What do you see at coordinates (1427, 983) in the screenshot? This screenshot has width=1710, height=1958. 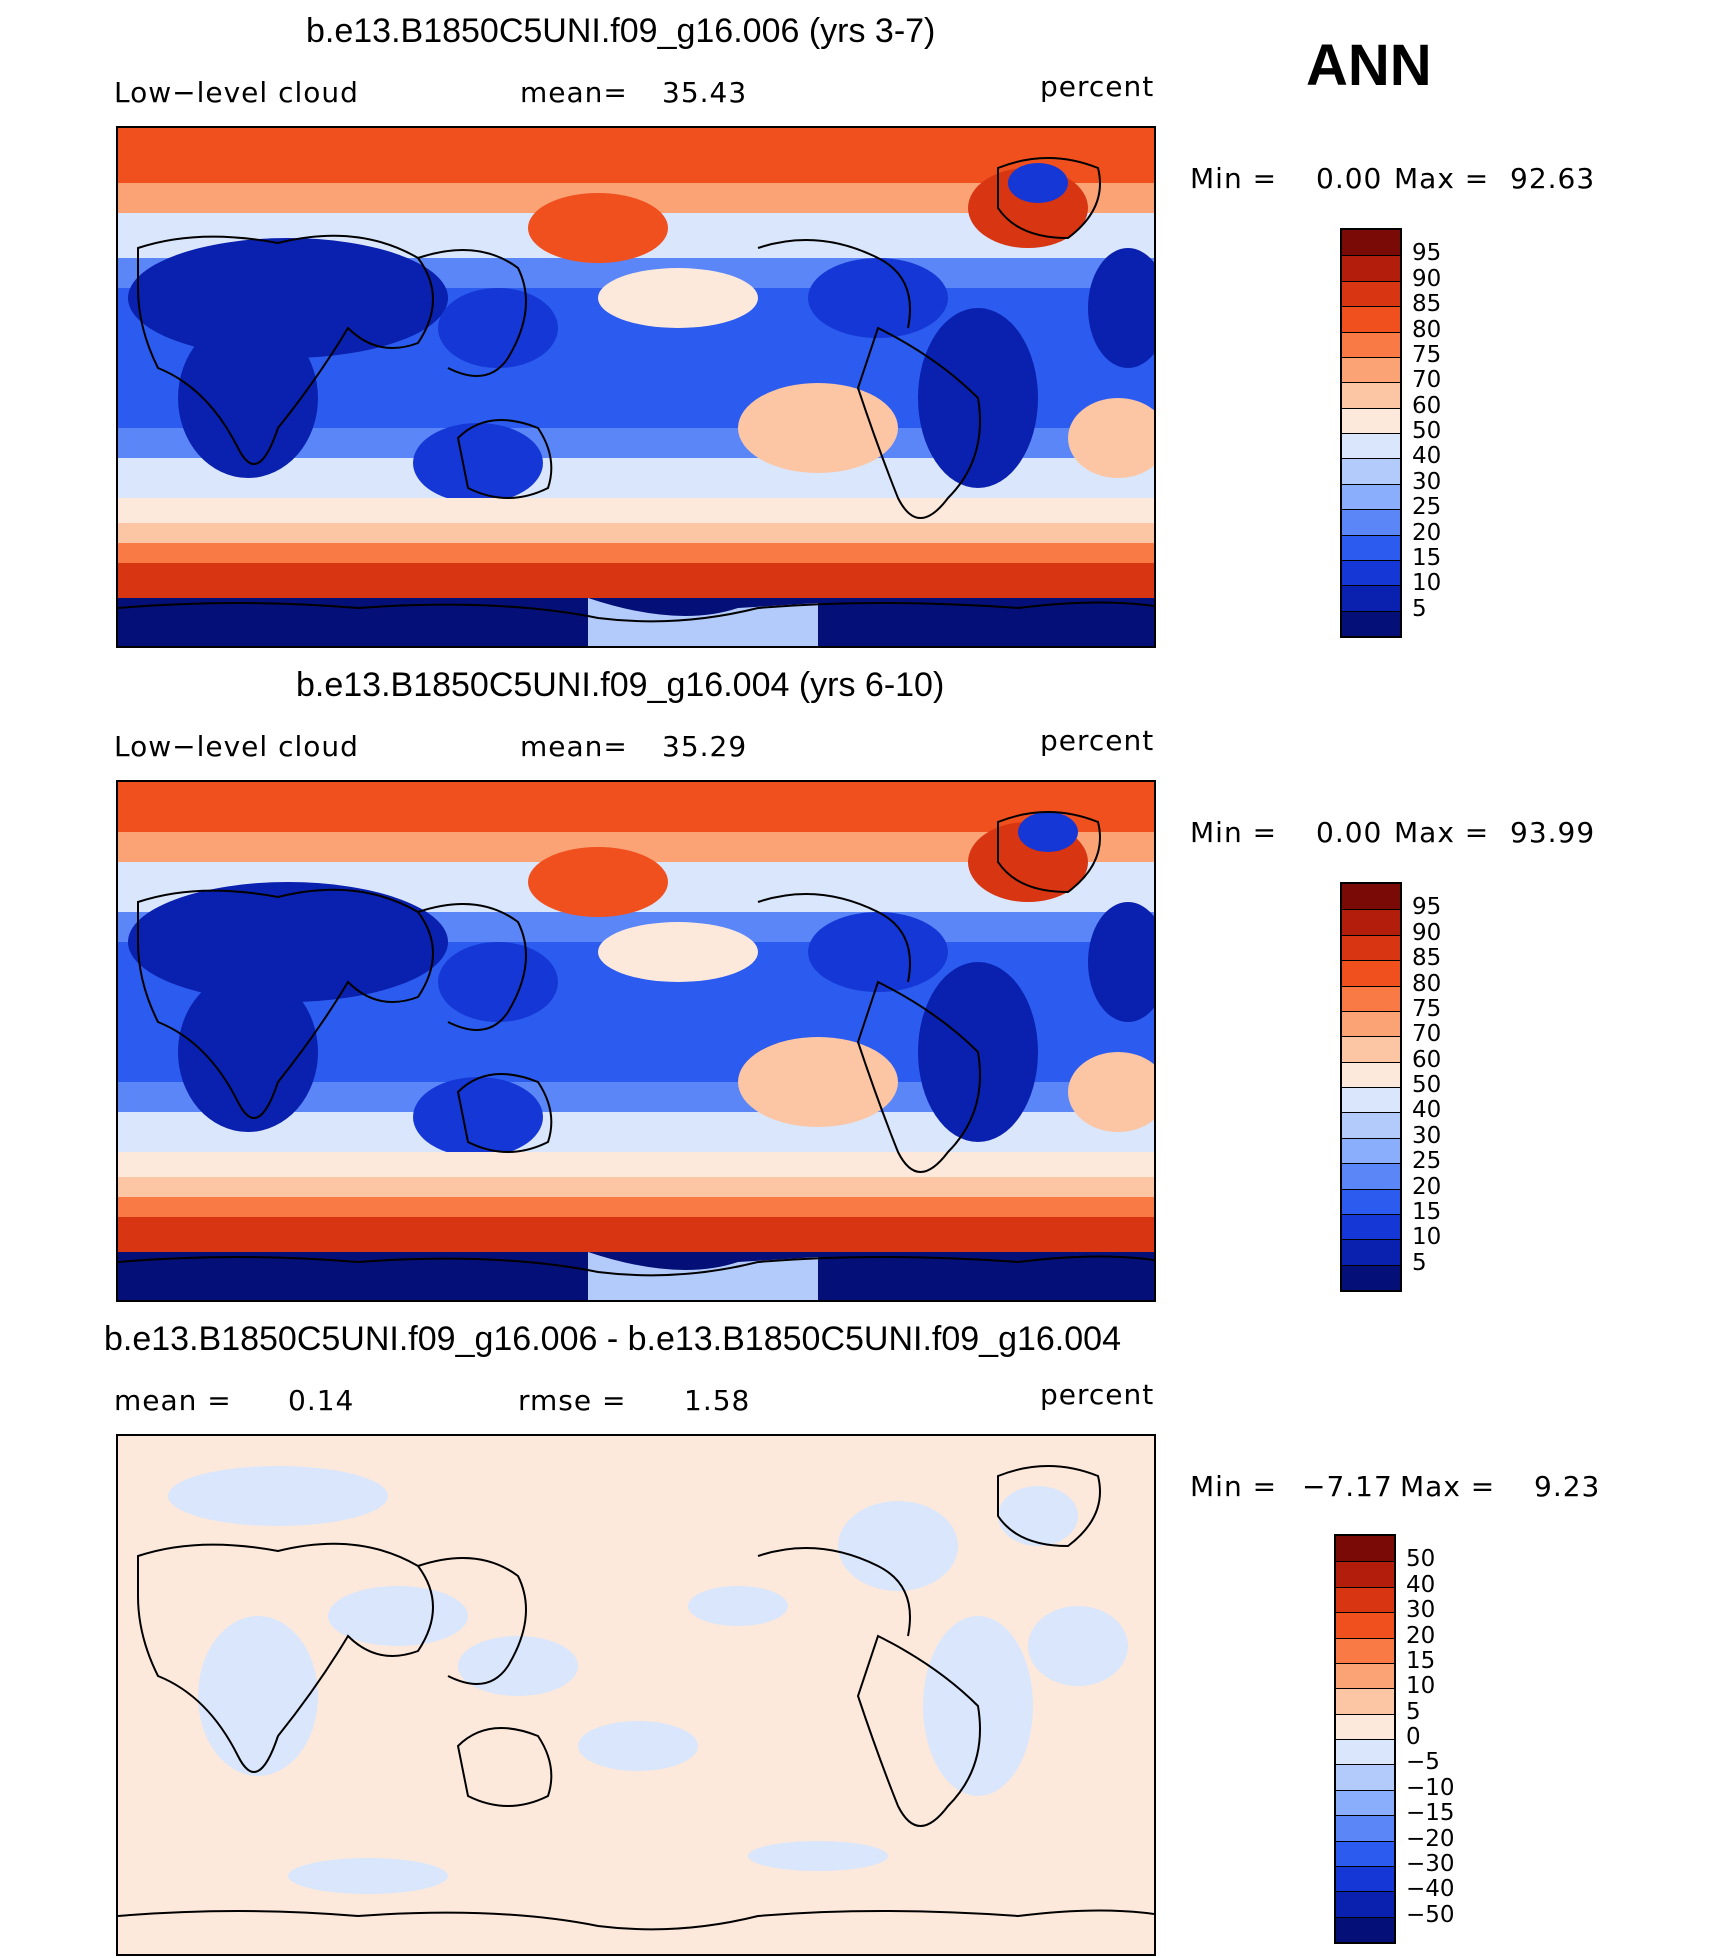 I see `colorbar-tick-label: 80` at bounding box center [1427, 983].